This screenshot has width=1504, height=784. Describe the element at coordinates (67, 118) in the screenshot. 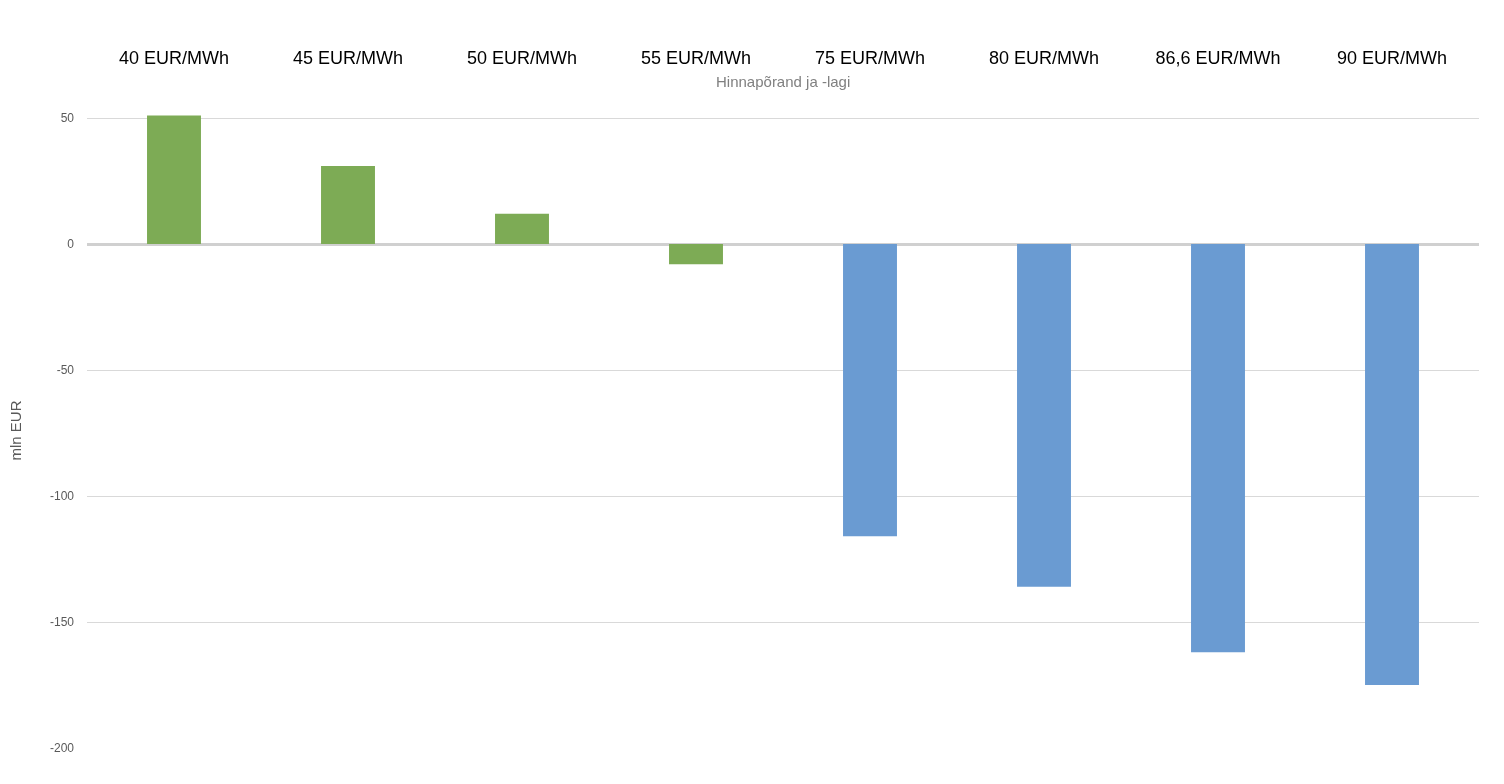

I see `y-tick-label: 50` at that location.